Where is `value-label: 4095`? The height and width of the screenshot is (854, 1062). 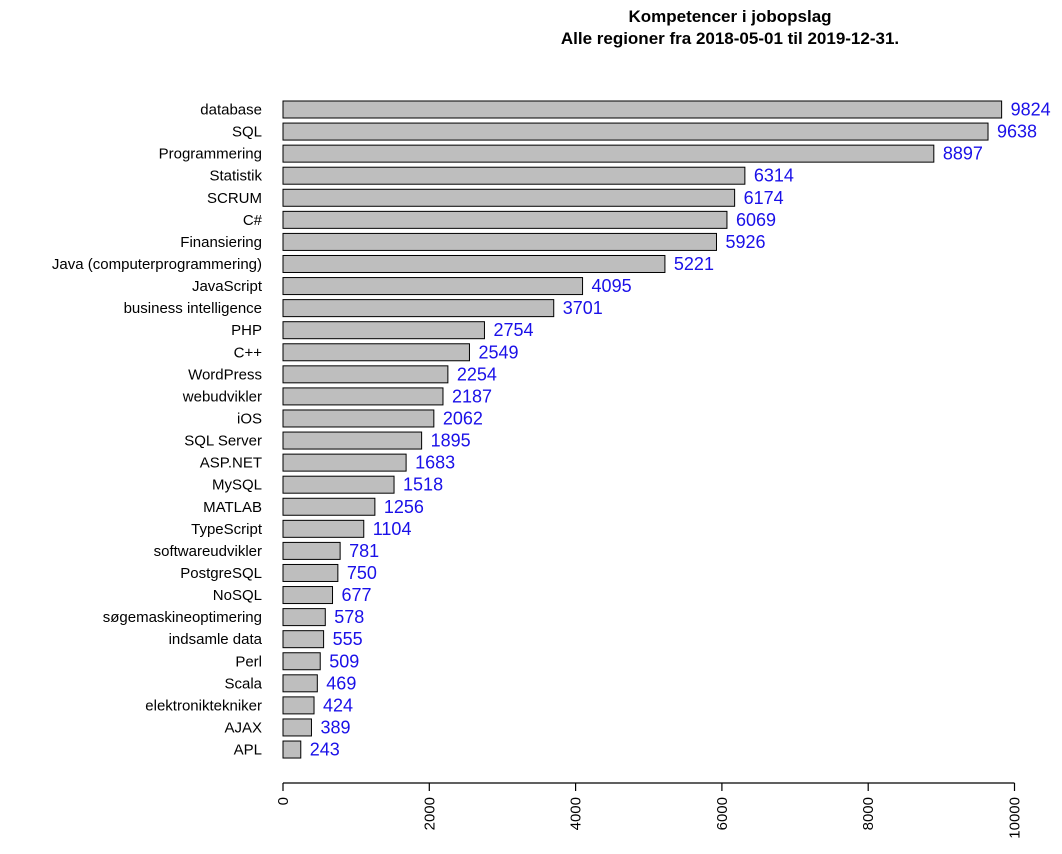 value-label: 4095 is located at coordinates (612, 286).